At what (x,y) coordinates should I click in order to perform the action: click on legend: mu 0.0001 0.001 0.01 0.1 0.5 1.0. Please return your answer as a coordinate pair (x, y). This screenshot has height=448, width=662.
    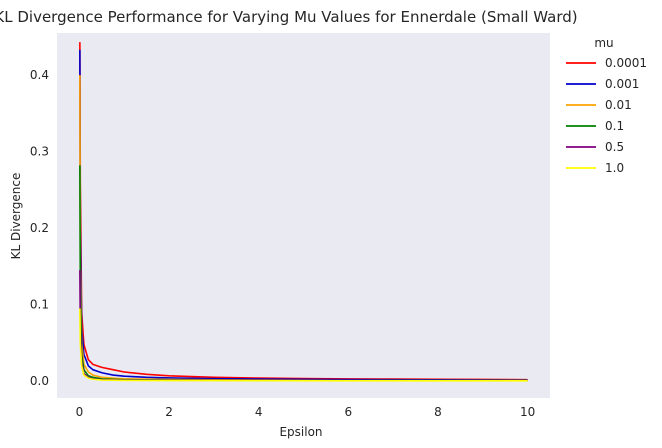
    Looking at the image, I should click on (606, 105).